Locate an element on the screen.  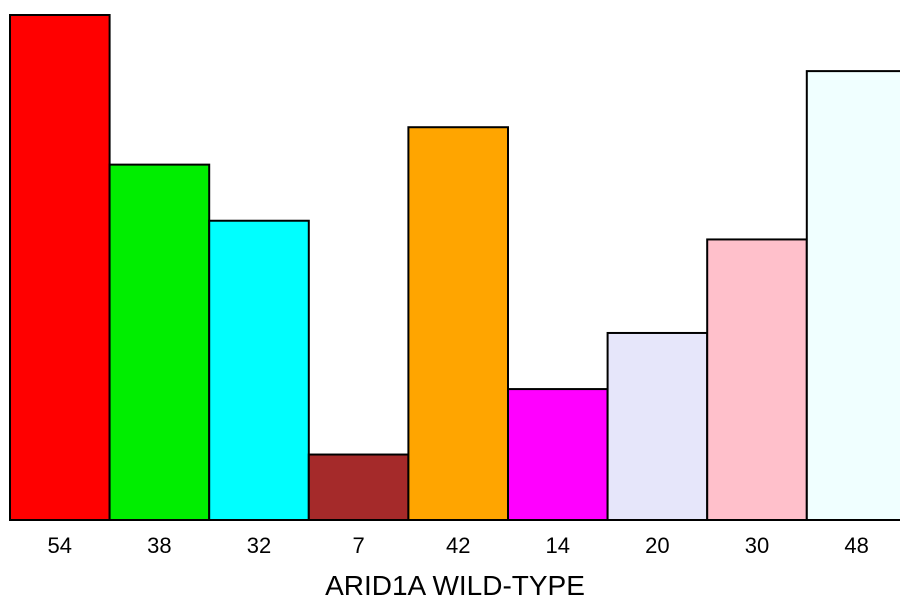
x-tick-label: 14 is located at coordinates (558, 545).